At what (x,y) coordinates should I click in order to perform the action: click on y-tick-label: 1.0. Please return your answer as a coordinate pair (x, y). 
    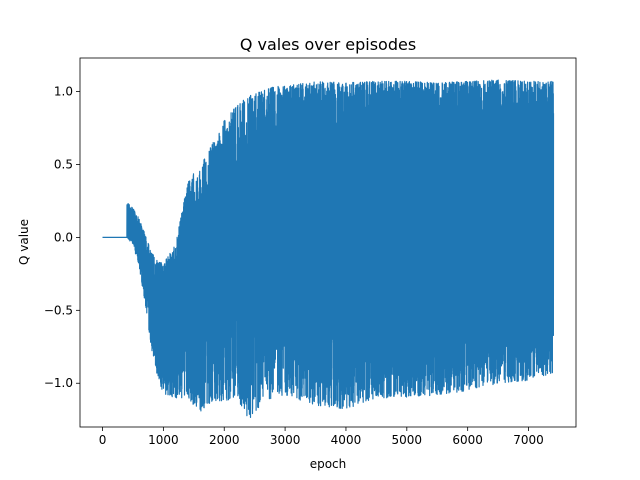
    Looking at the image, I should click on (63, 92).